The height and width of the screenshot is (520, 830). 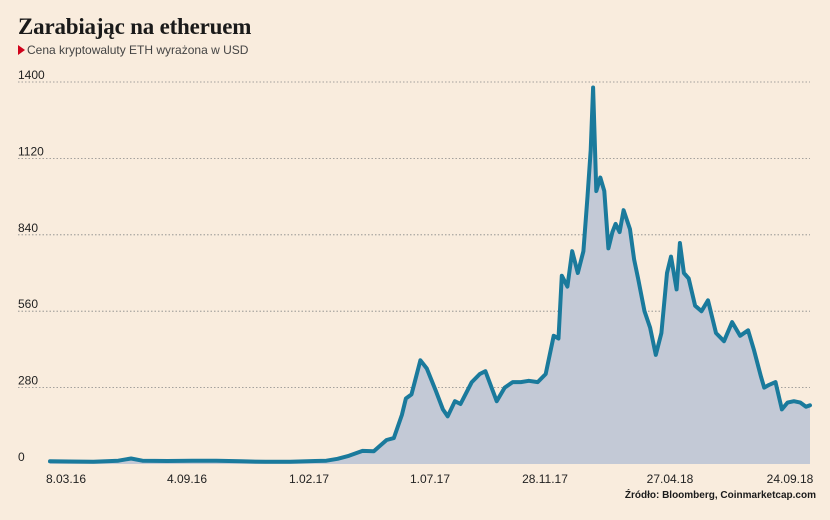 I want to click on x-tick-label: 1.02.17, so click(x=309, y=479).